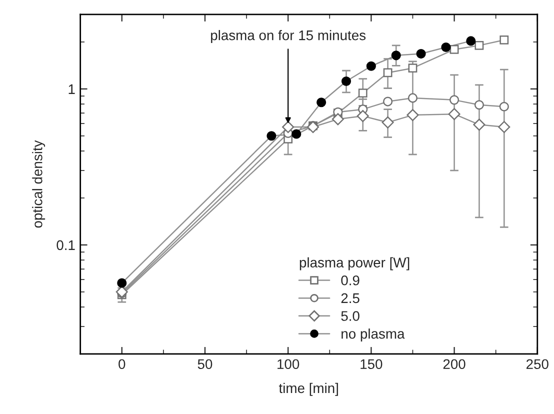  What do you see at coordinates (65, 245) in the screenshot?
I see `y-tick-label: 0.1` at bounding box center [65, 245].